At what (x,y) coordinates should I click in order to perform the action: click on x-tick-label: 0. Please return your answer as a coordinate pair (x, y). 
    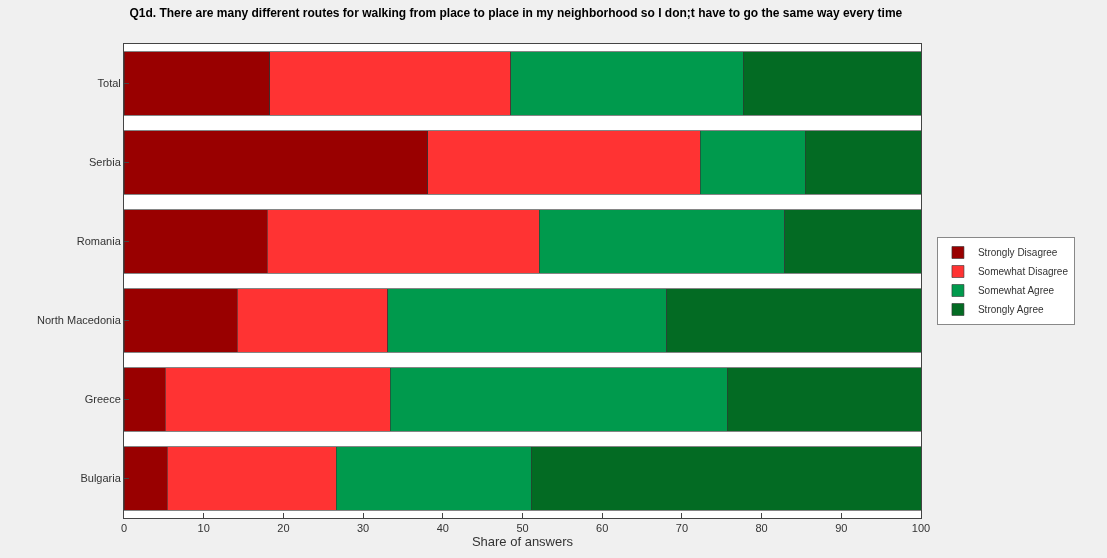
    Looking at the image, I should click on (124, 528).